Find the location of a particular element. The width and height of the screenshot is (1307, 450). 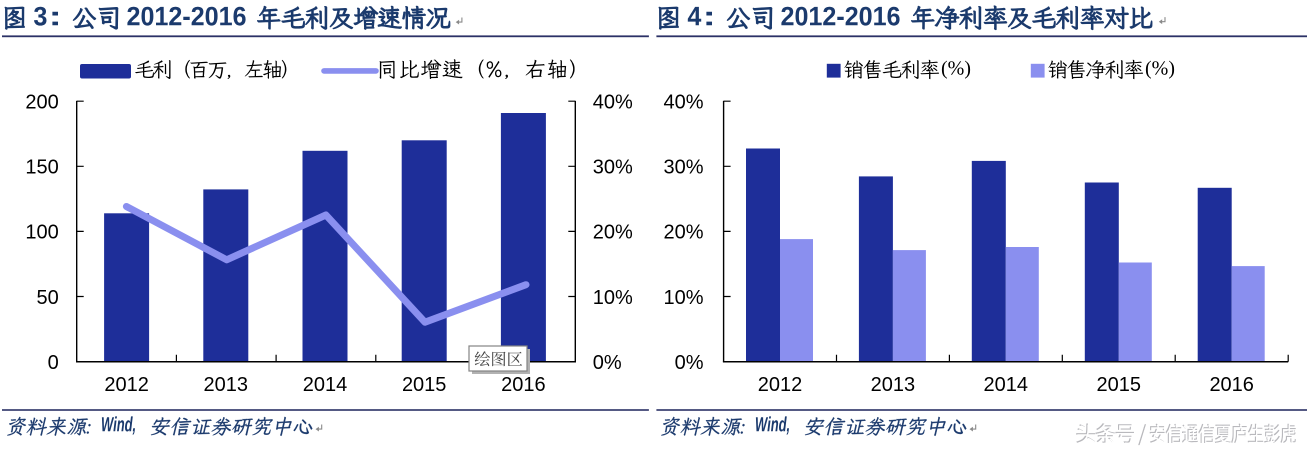

svg-text: 0 is located at coordinates (53, 363).